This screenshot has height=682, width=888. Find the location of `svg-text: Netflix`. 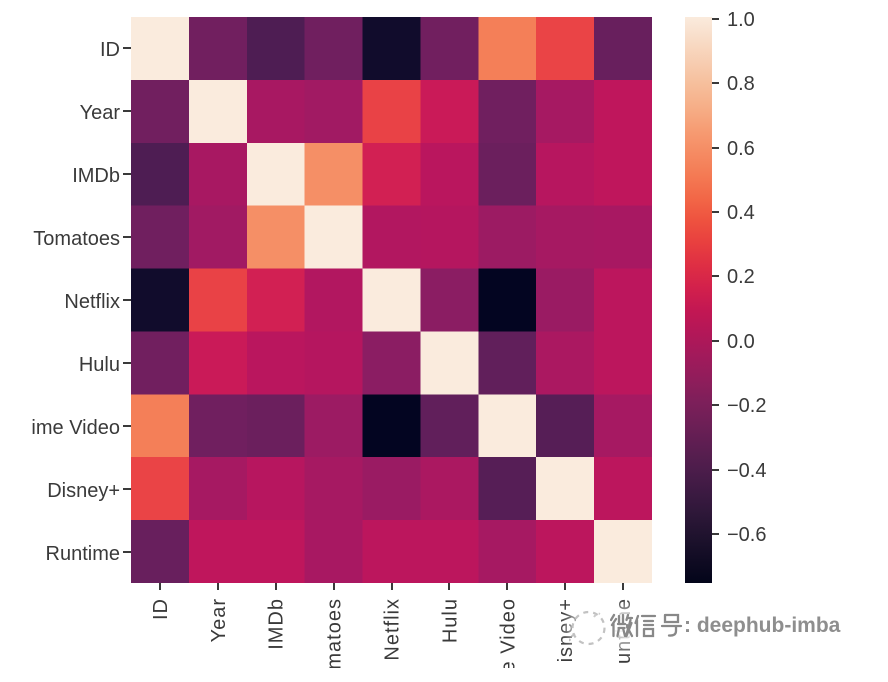

svg-text: Netflix is located at coordinates (393, 629).